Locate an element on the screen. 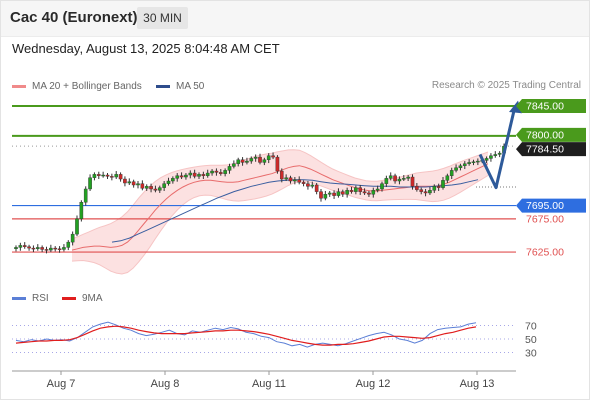 The width and height of the screenshot is (590, 400). timeframe-button: 30 MIN is located at coordinates (162, 18).